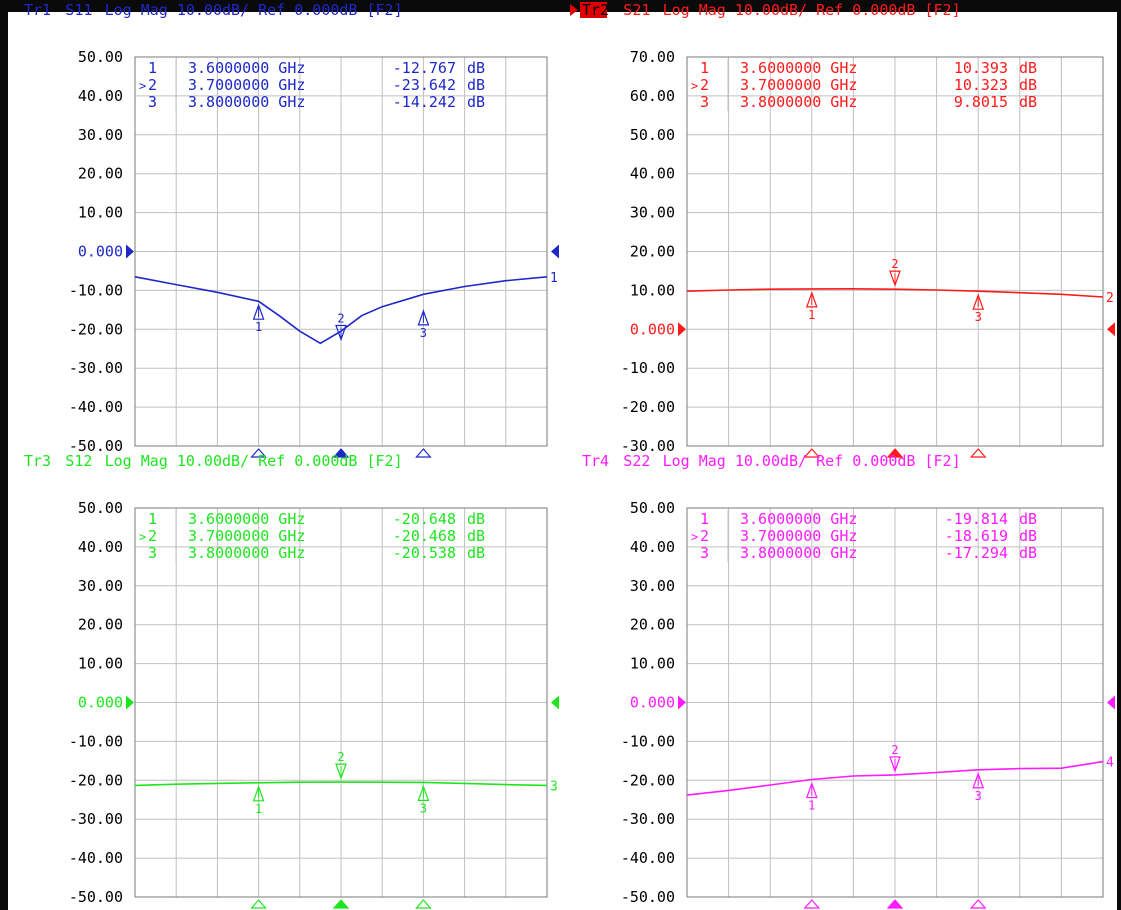  I want to click on y-tick-label: 30.00, so click(100, 586).